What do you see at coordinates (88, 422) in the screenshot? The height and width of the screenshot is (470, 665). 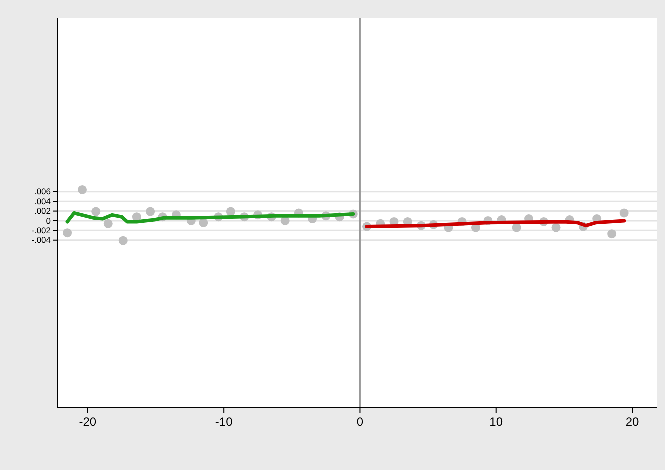 I see `x-tick-label: -20` at bounding box center [88, 422].